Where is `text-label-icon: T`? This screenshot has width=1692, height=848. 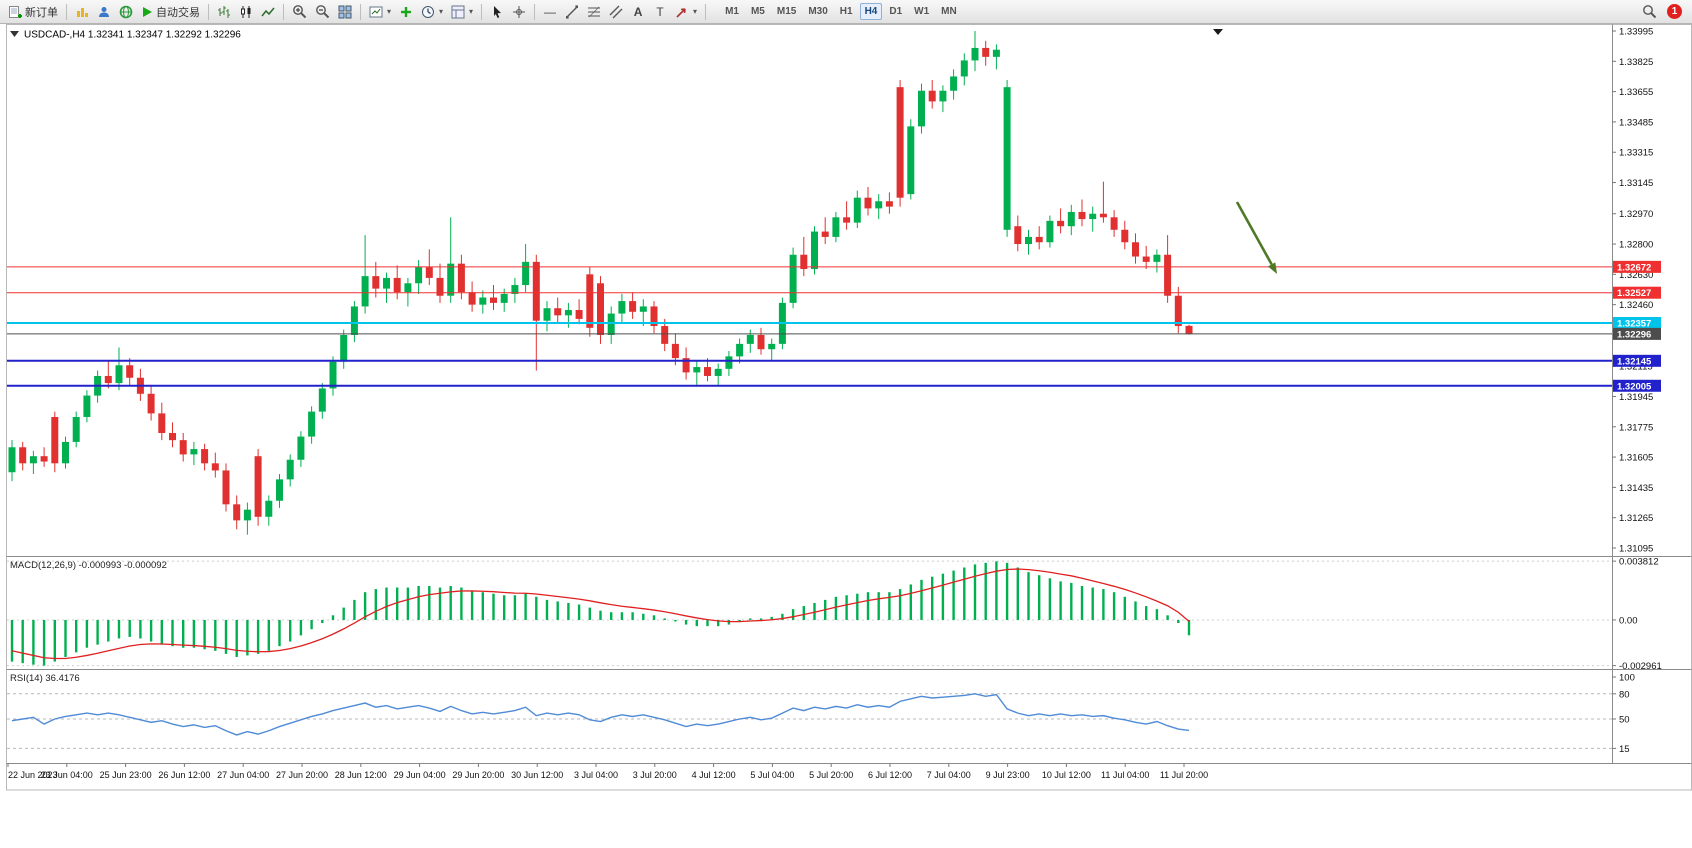
text-label-icon: T is located at coordinates (660, 11).